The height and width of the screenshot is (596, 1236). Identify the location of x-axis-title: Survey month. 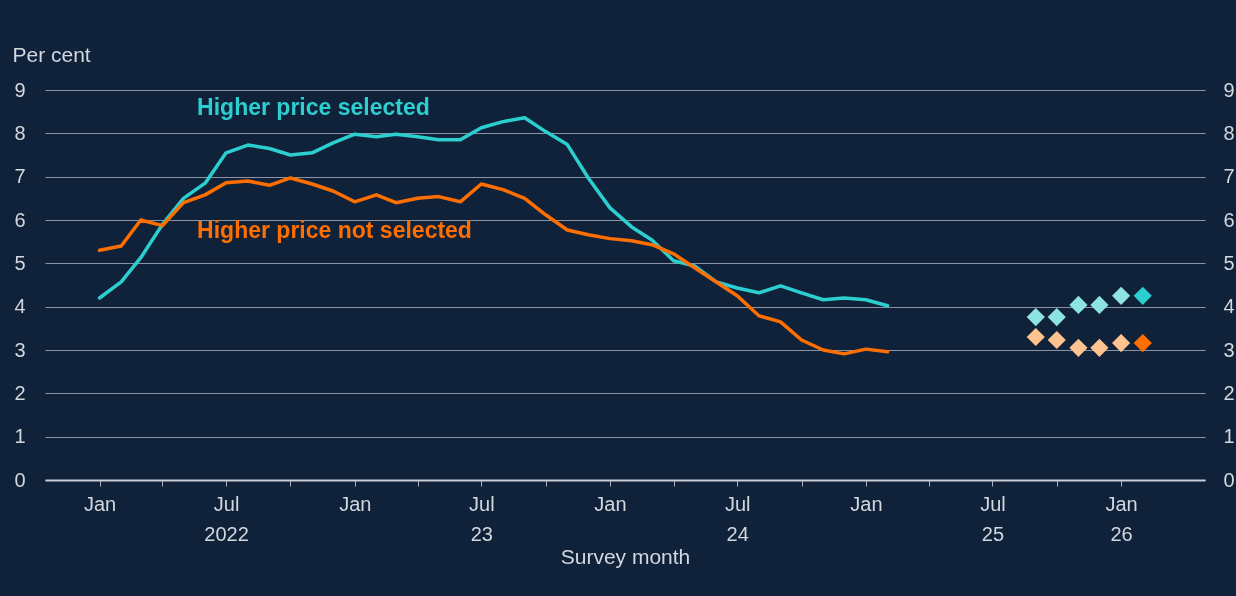
(625, 556).